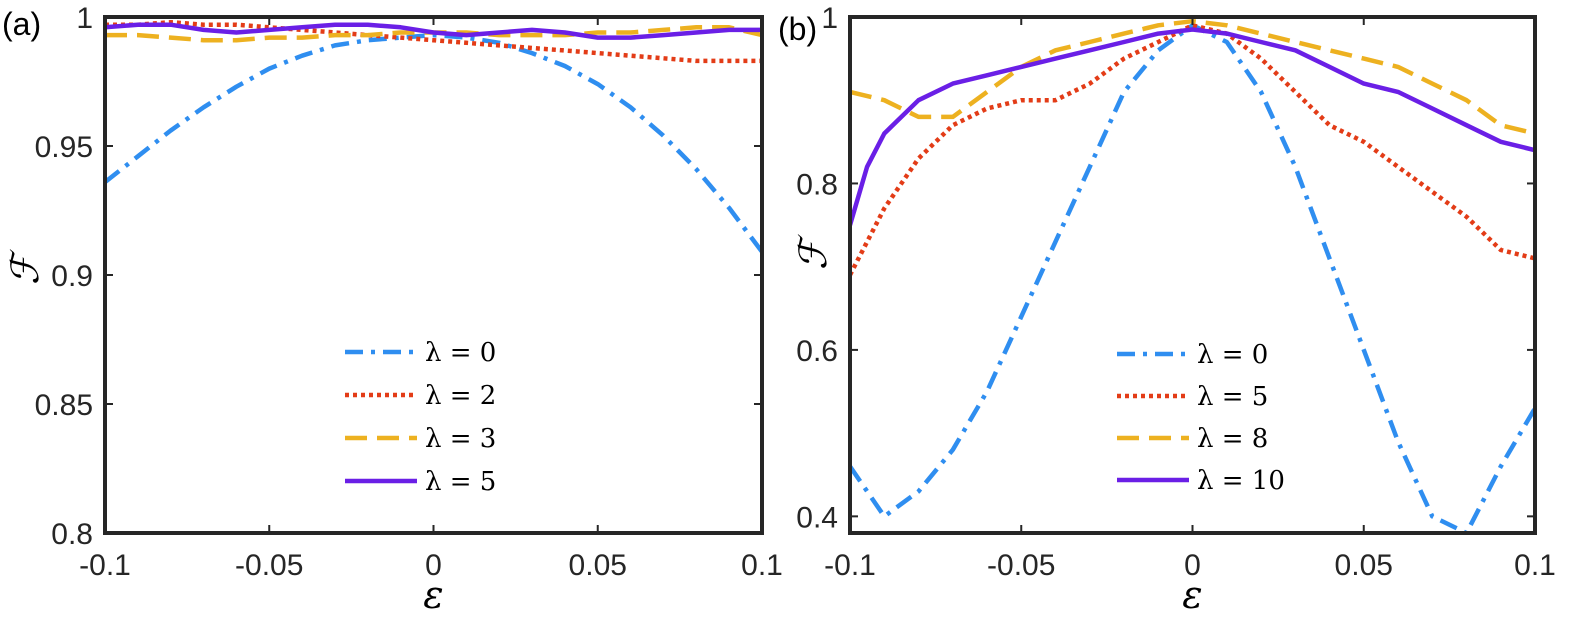  What do you see at coordinates (460, 482) in the screenshot?
I see `legend-label-3: λ = 5` at bounding box center [460, 482].